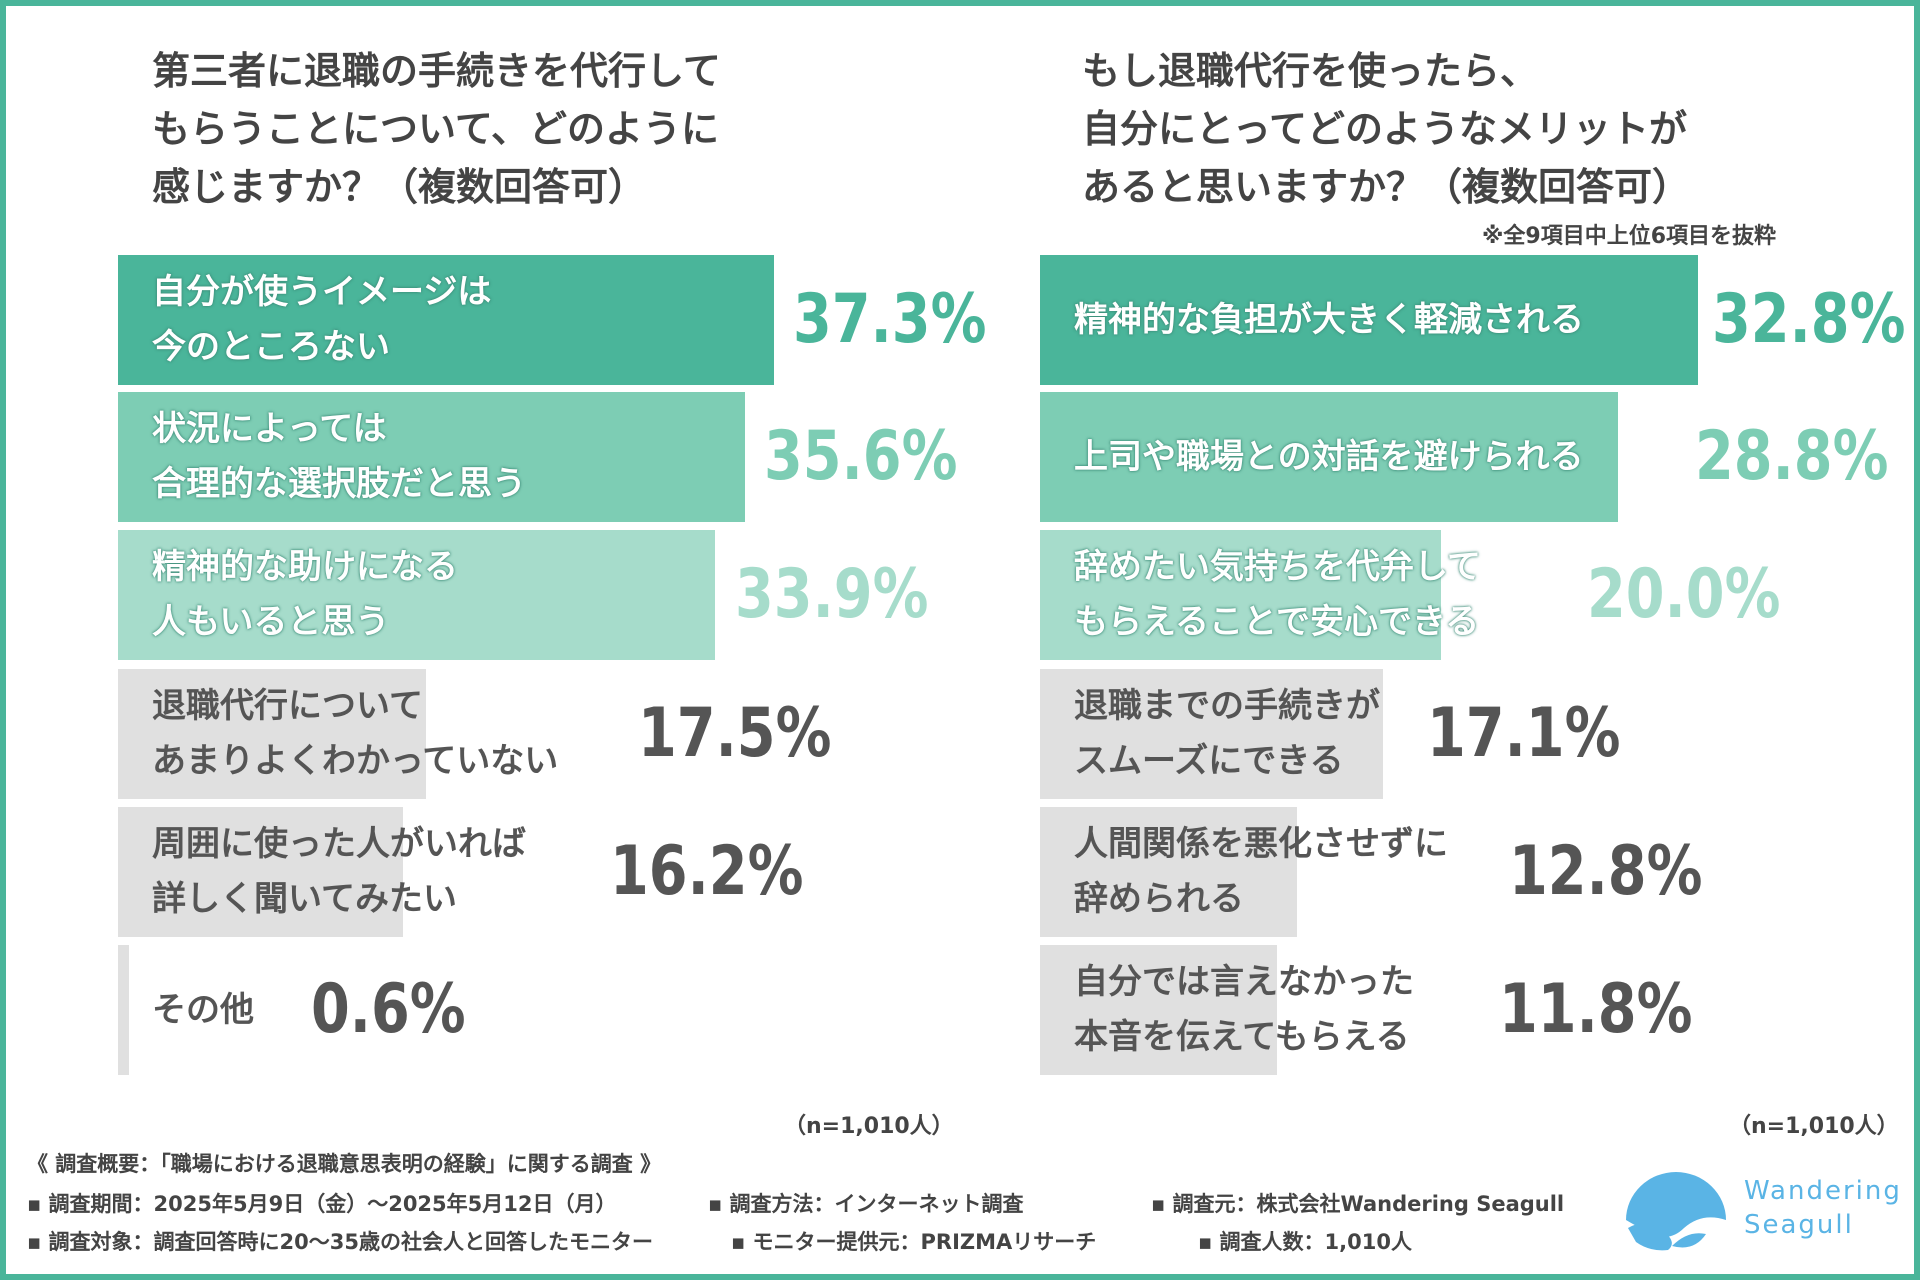 The width and height of the screenshot is (1920, 1280). I want to click on label-line: 本音を伝えてもらえる, so click(1242, 1037).